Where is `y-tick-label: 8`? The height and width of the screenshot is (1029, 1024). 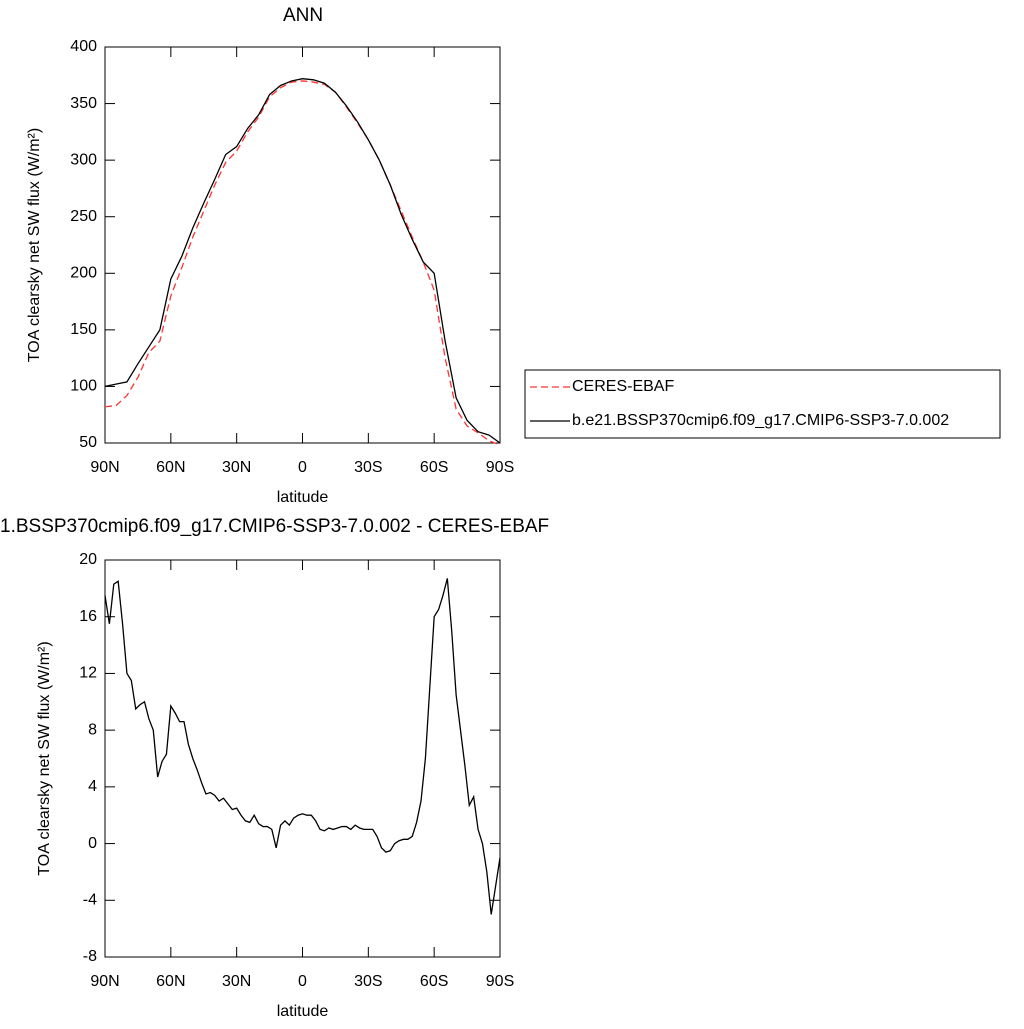 y-tick-label: 8 is located at coordinates (92, 729).